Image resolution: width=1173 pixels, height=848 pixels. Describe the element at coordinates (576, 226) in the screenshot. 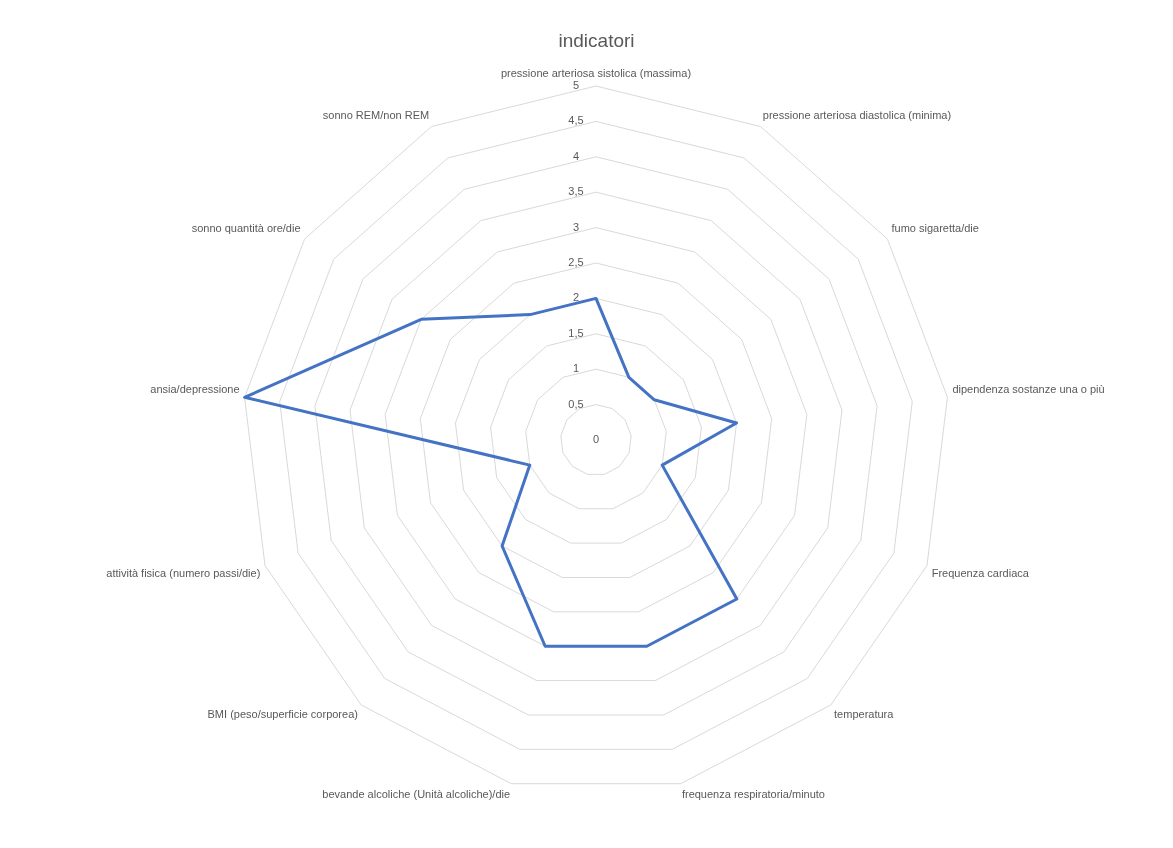

I see `y-tick-label: 3` at that location.